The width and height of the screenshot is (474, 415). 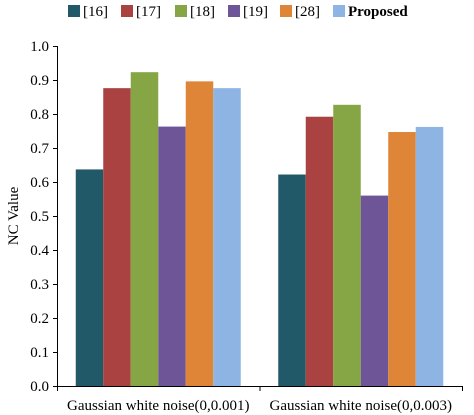 I want to click on legend-label: [16], so click(x=95, y=12).